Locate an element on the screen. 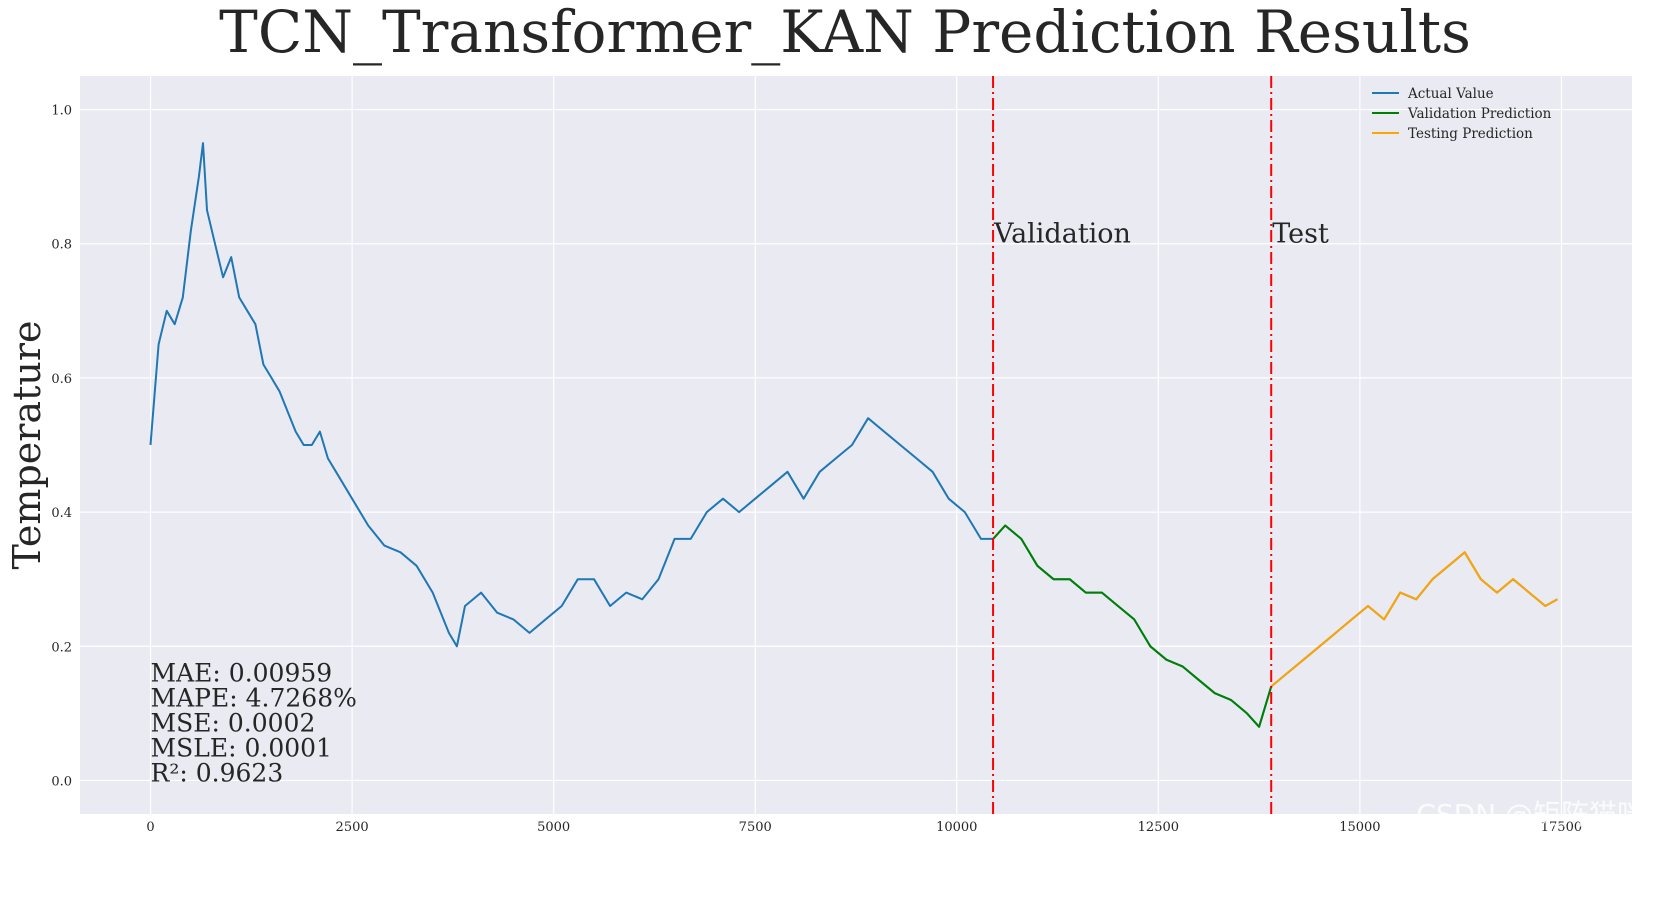 The width and height of the screenshot is (1662, 897). x-tick-label: 10000 is located at coordinates (956, 827).